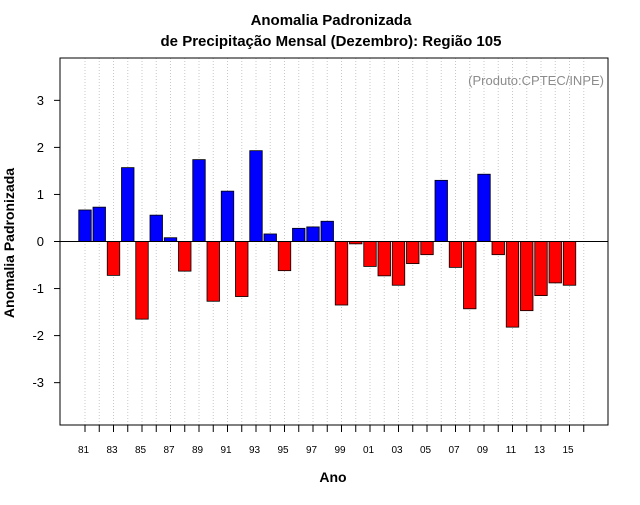  What do you see at coordinates (84, 450) in the screenshot?
I see `x-tick-label: 81` at bounding box center [84, 450].